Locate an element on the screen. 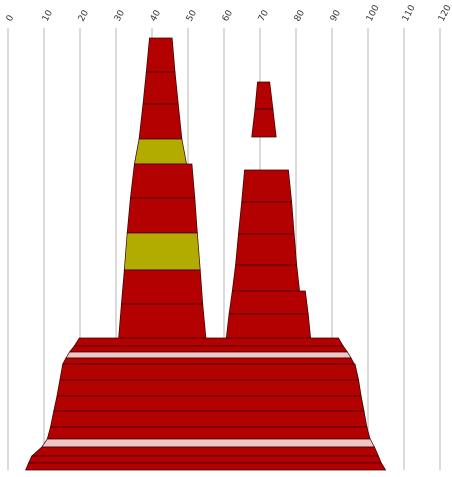 This screenshot has height=477, width=452. x-tick-label: 0 is located at coordinates (11, 18).